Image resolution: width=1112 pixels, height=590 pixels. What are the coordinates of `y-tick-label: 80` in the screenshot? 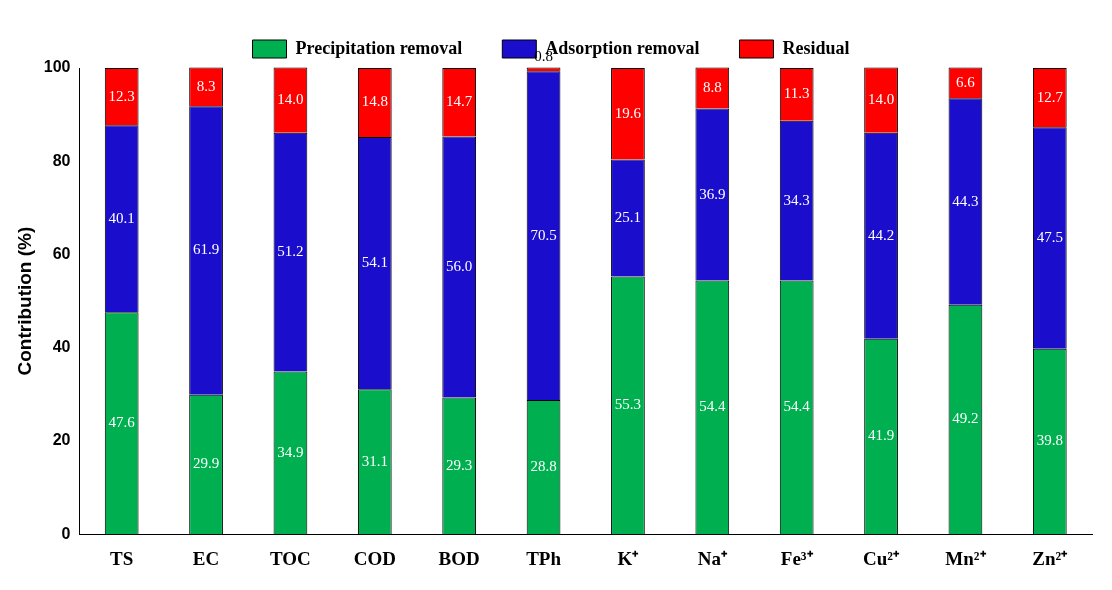 It's located at (61, 160).